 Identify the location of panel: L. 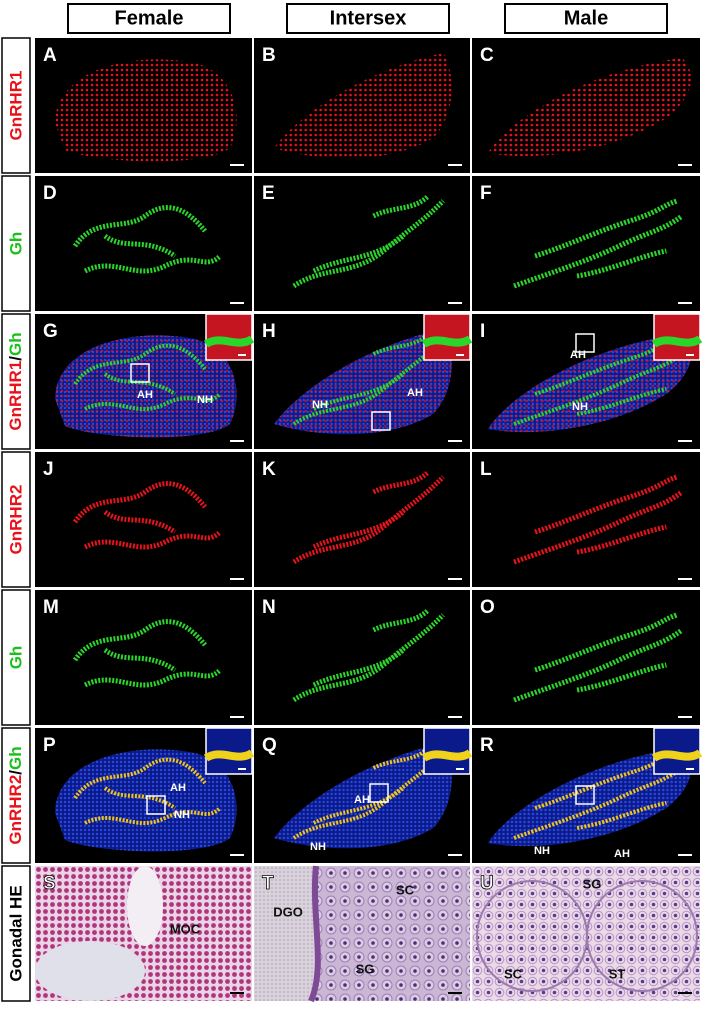
(586, 519).